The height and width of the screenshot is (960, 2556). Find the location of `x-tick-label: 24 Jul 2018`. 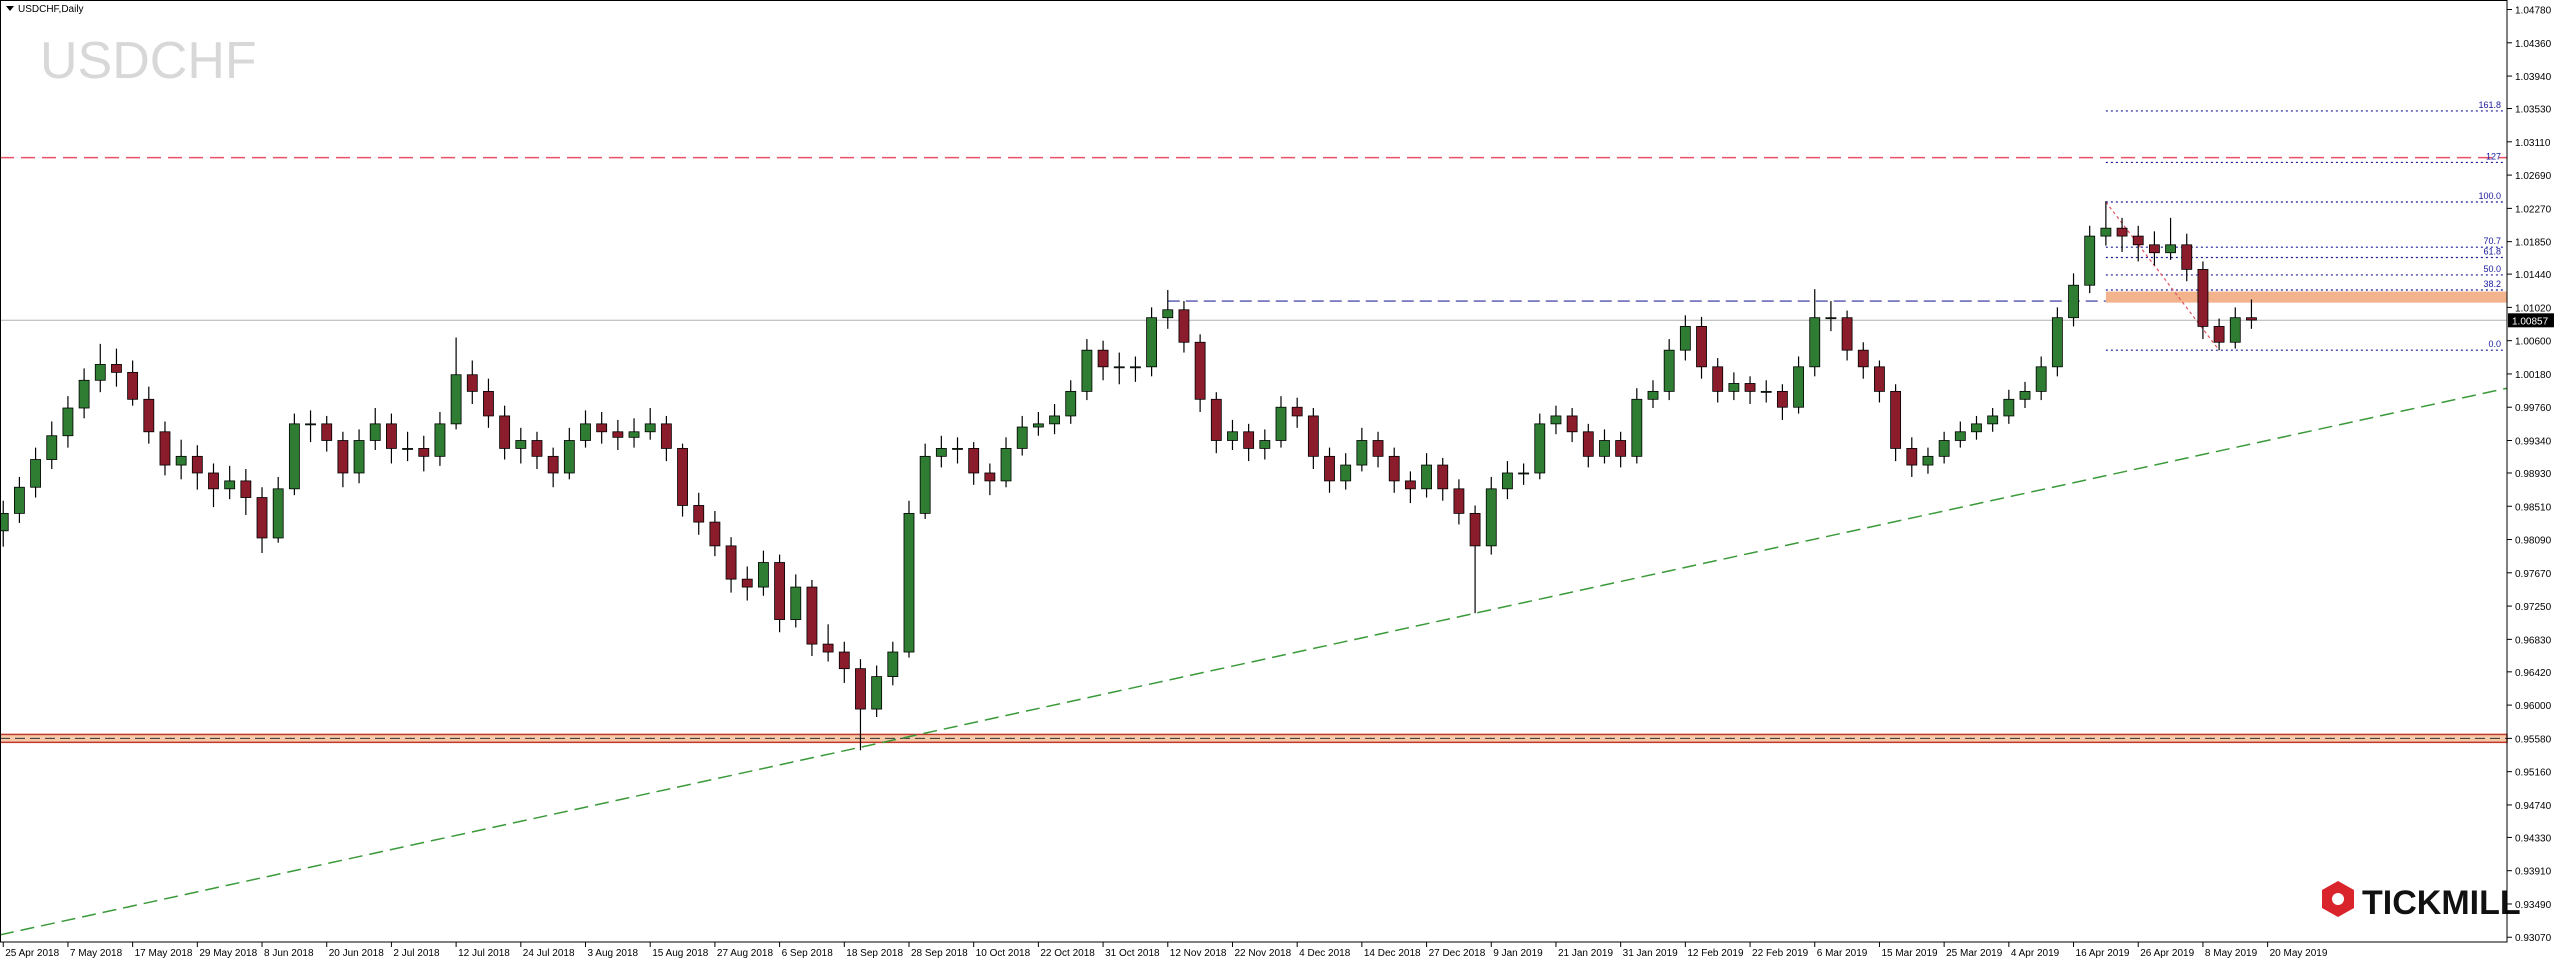

x-tick-label: 24 Jul 2018 is located at coordinates (549, 953).